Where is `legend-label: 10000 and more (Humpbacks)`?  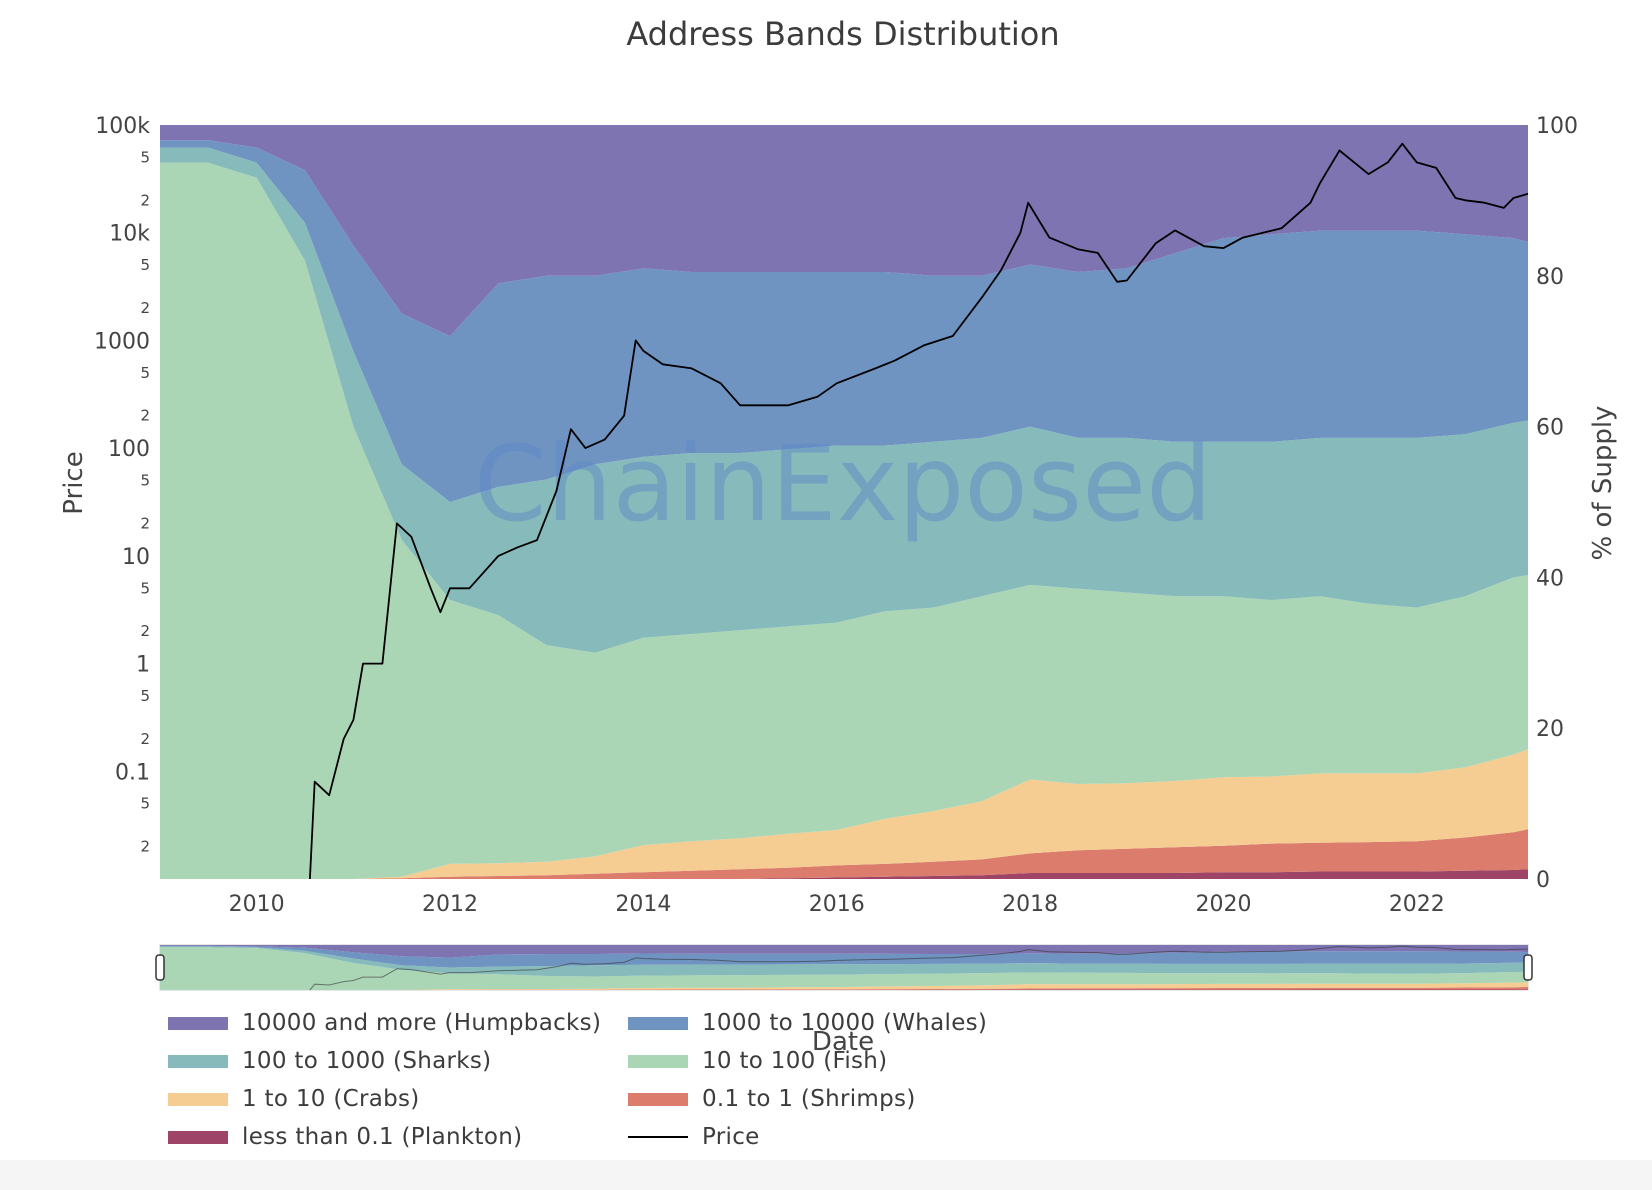 legend-label: 10000 and more (Humpbacks) is located at coordinates (422, 1023).